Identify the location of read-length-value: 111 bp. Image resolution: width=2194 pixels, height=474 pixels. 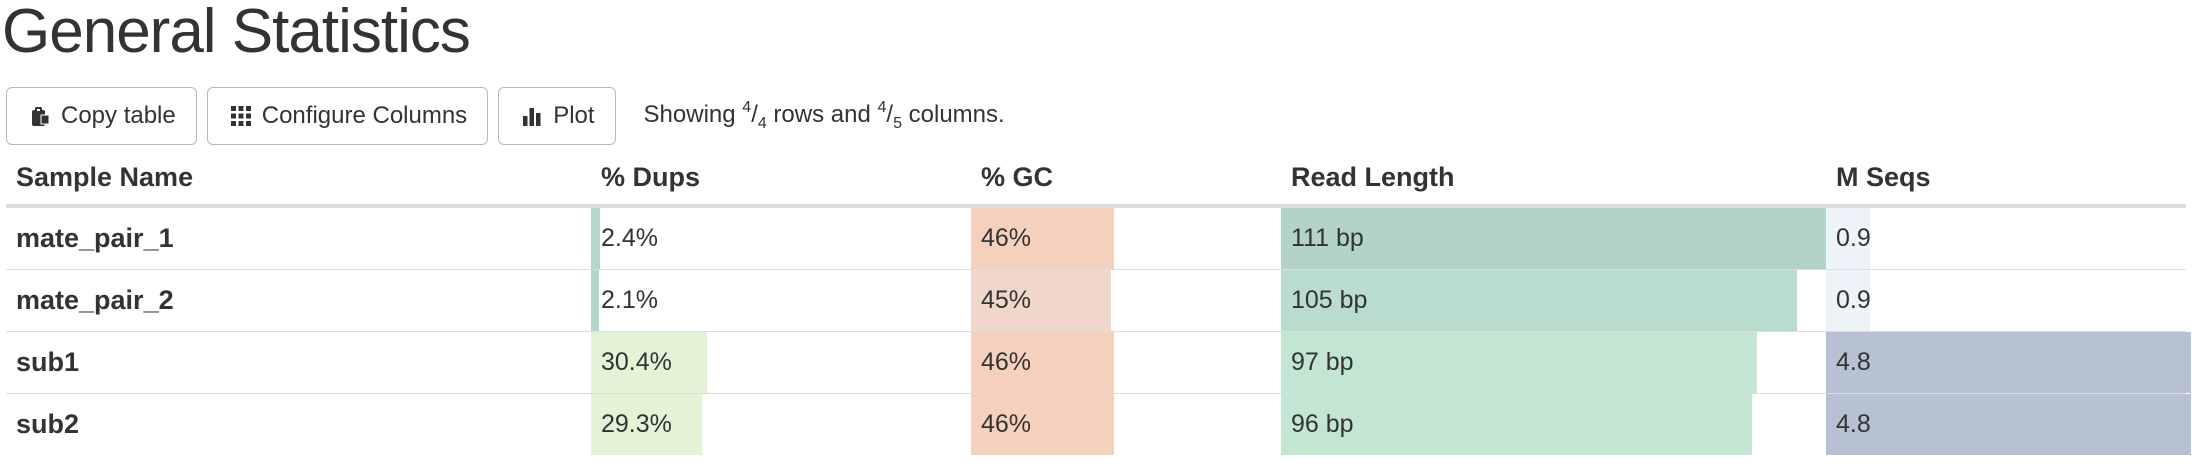
(1327, 238).